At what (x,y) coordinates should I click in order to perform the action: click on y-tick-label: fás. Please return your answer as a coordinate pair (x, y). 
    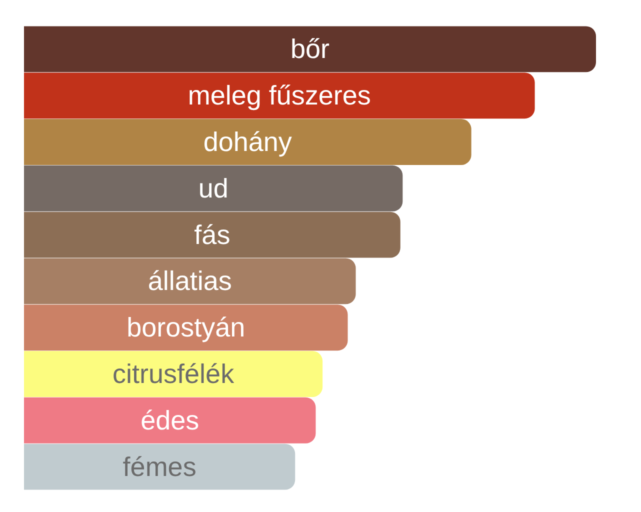
    Looking at the image, I should click on (212, 235).